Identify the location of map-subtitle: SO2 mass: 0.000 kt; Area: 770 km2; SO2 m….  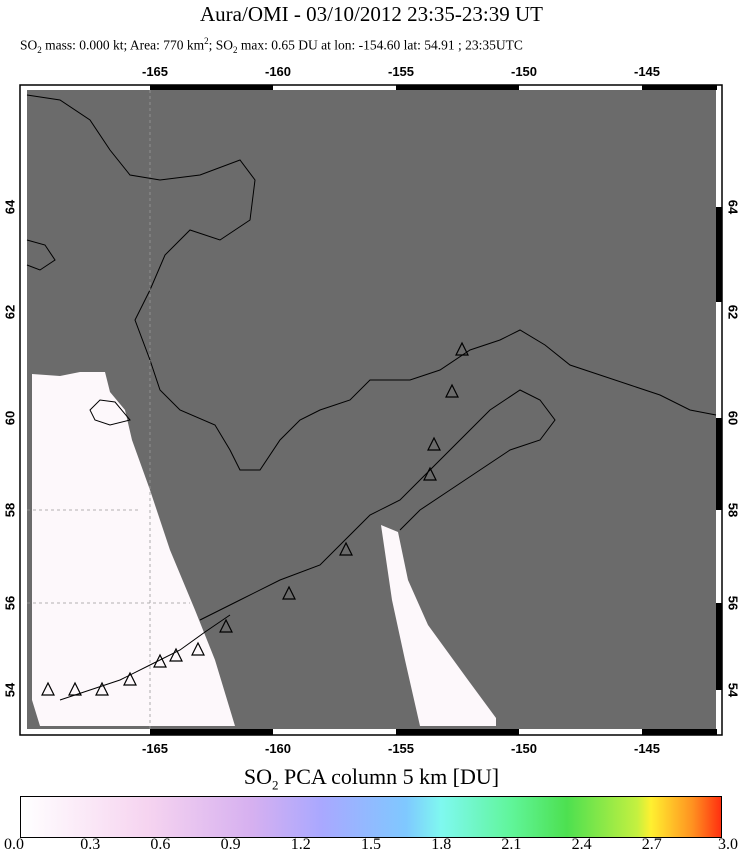
(271, 45).